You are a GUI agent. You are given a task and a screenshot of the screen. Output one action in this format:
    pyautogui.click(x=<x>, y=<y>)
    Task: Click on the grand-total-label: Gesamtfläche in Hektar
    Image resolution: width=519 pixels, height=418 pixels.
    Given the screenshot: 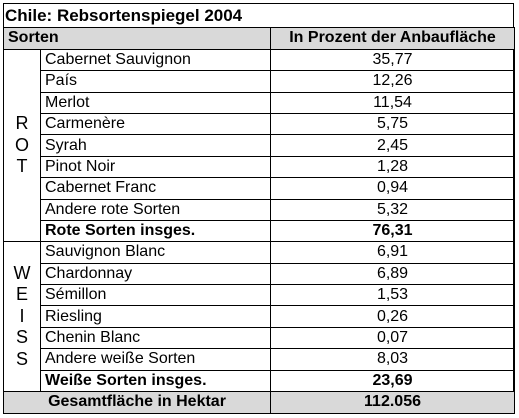 What is the action you would take?
    pyautogui.click(x=137, y=402)
    